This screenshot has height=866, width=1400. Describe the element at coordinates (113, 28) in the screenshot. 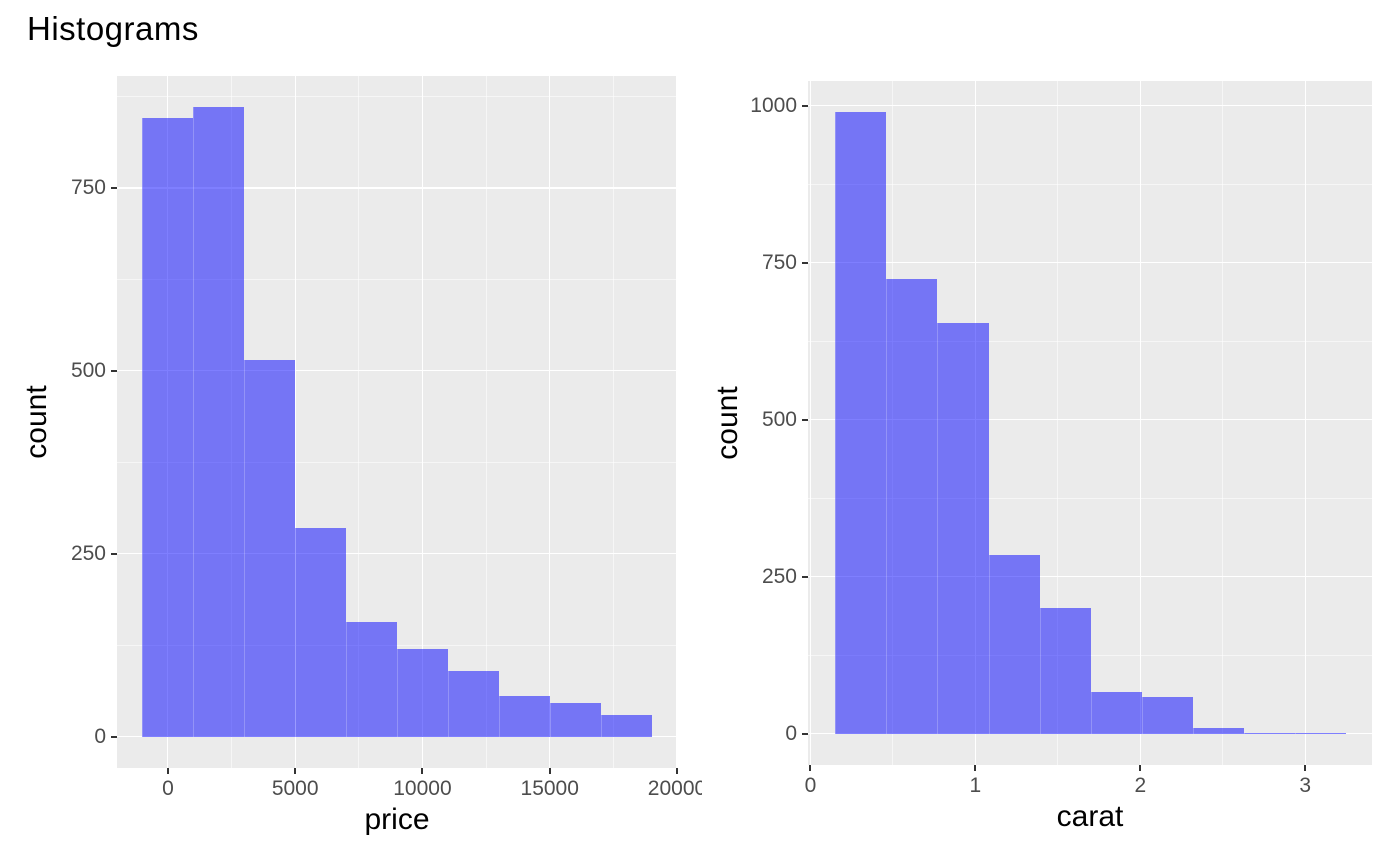

I see `plot-title: Histograms` at that location.